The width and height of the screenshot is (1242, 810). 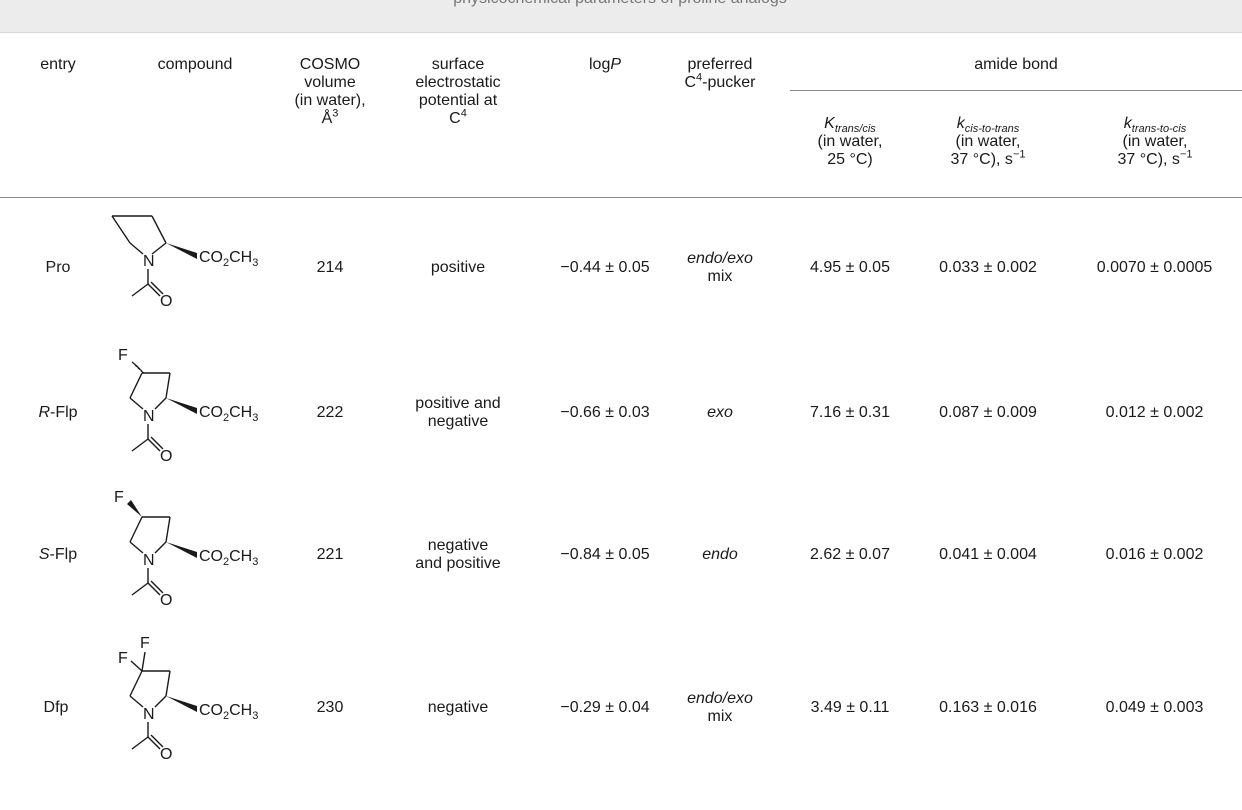 I want to click on row-1-entry: Pro, so click(x=58, y=267).